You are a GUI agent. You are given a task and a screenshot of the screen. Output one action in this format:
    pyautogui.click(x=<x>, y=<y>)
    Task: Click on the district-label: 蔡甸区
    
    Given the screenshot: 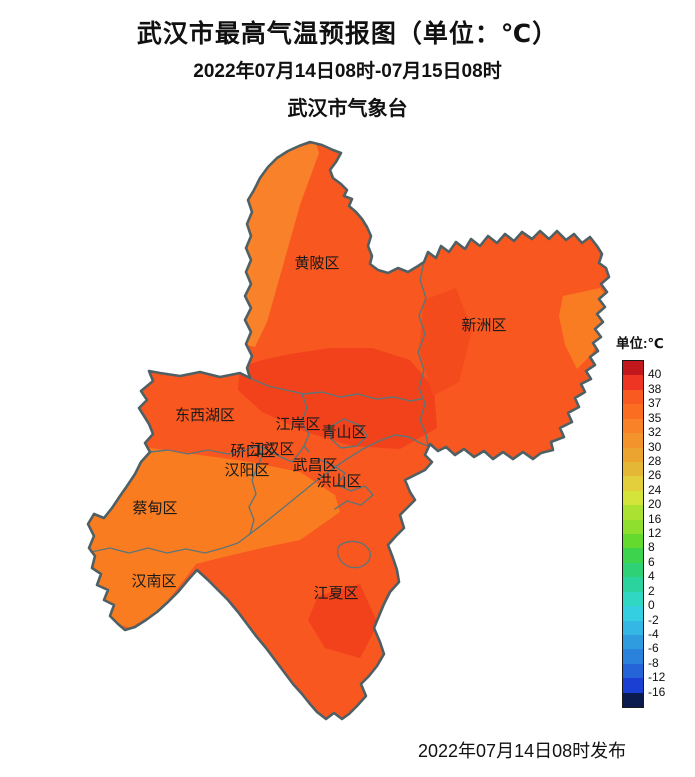 What is the action you would take?
    pyautogui.click(x=154, y=508)
    